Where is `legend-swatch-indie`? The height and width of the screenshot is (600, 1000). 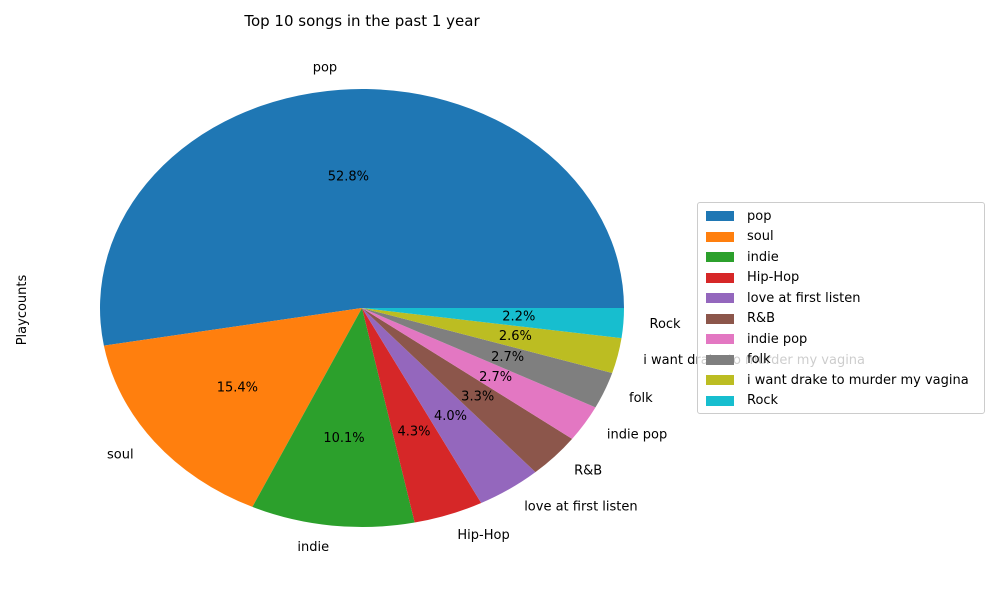
legend-swatch-indie is located at coordinates (720, 257).